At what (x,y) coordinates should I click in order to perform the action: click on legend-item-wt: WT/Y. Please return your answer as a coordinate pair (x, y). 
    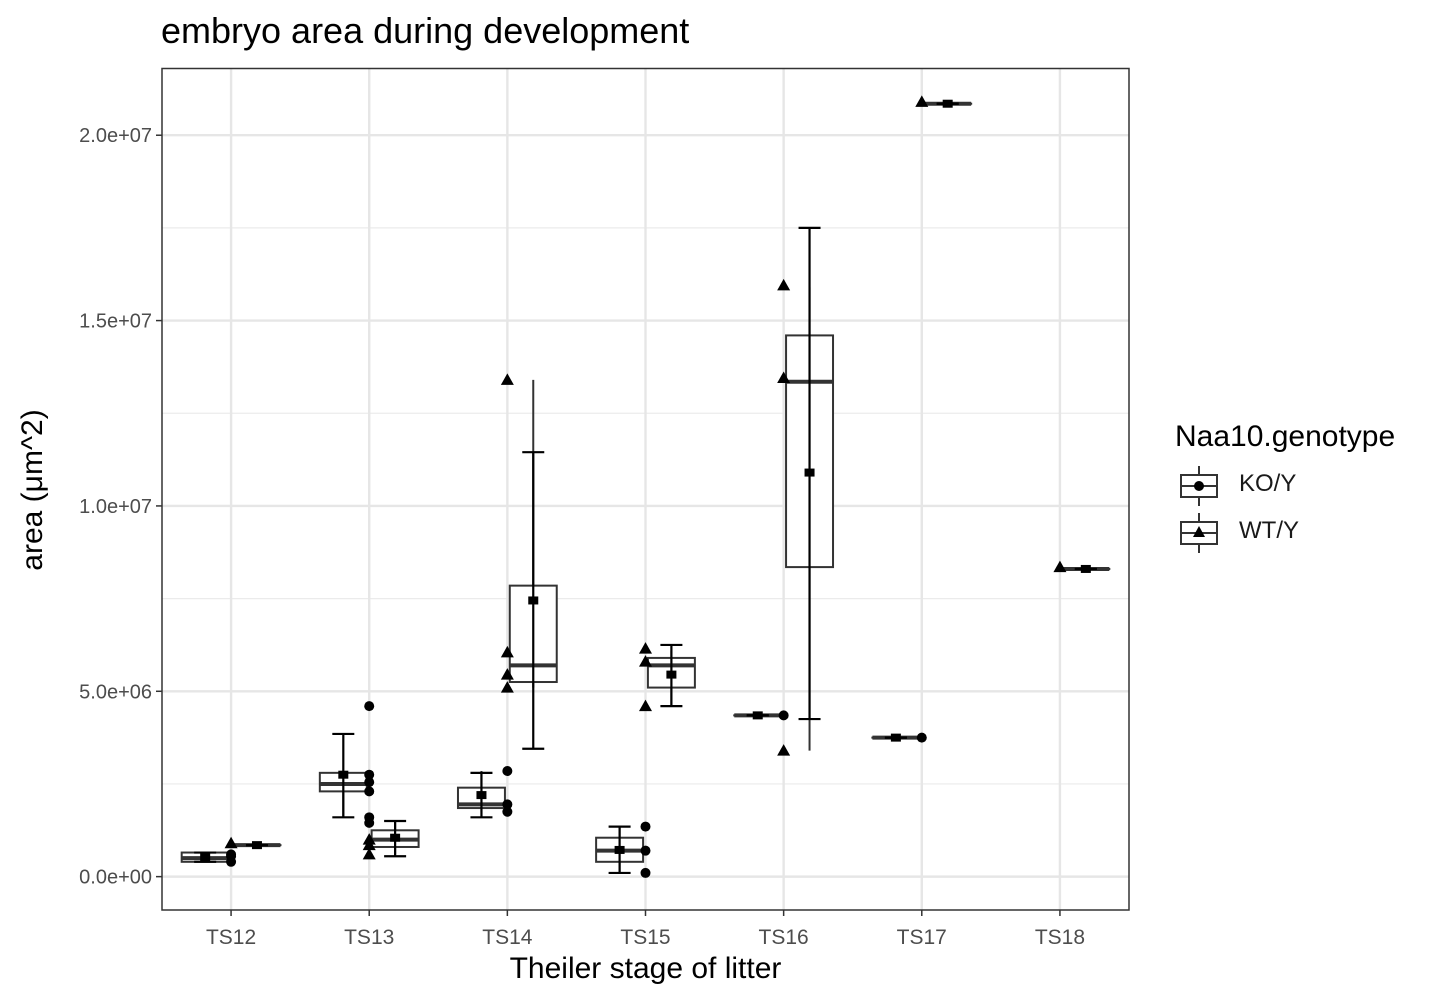
    Looking at the image, I should click on (1285, 534).